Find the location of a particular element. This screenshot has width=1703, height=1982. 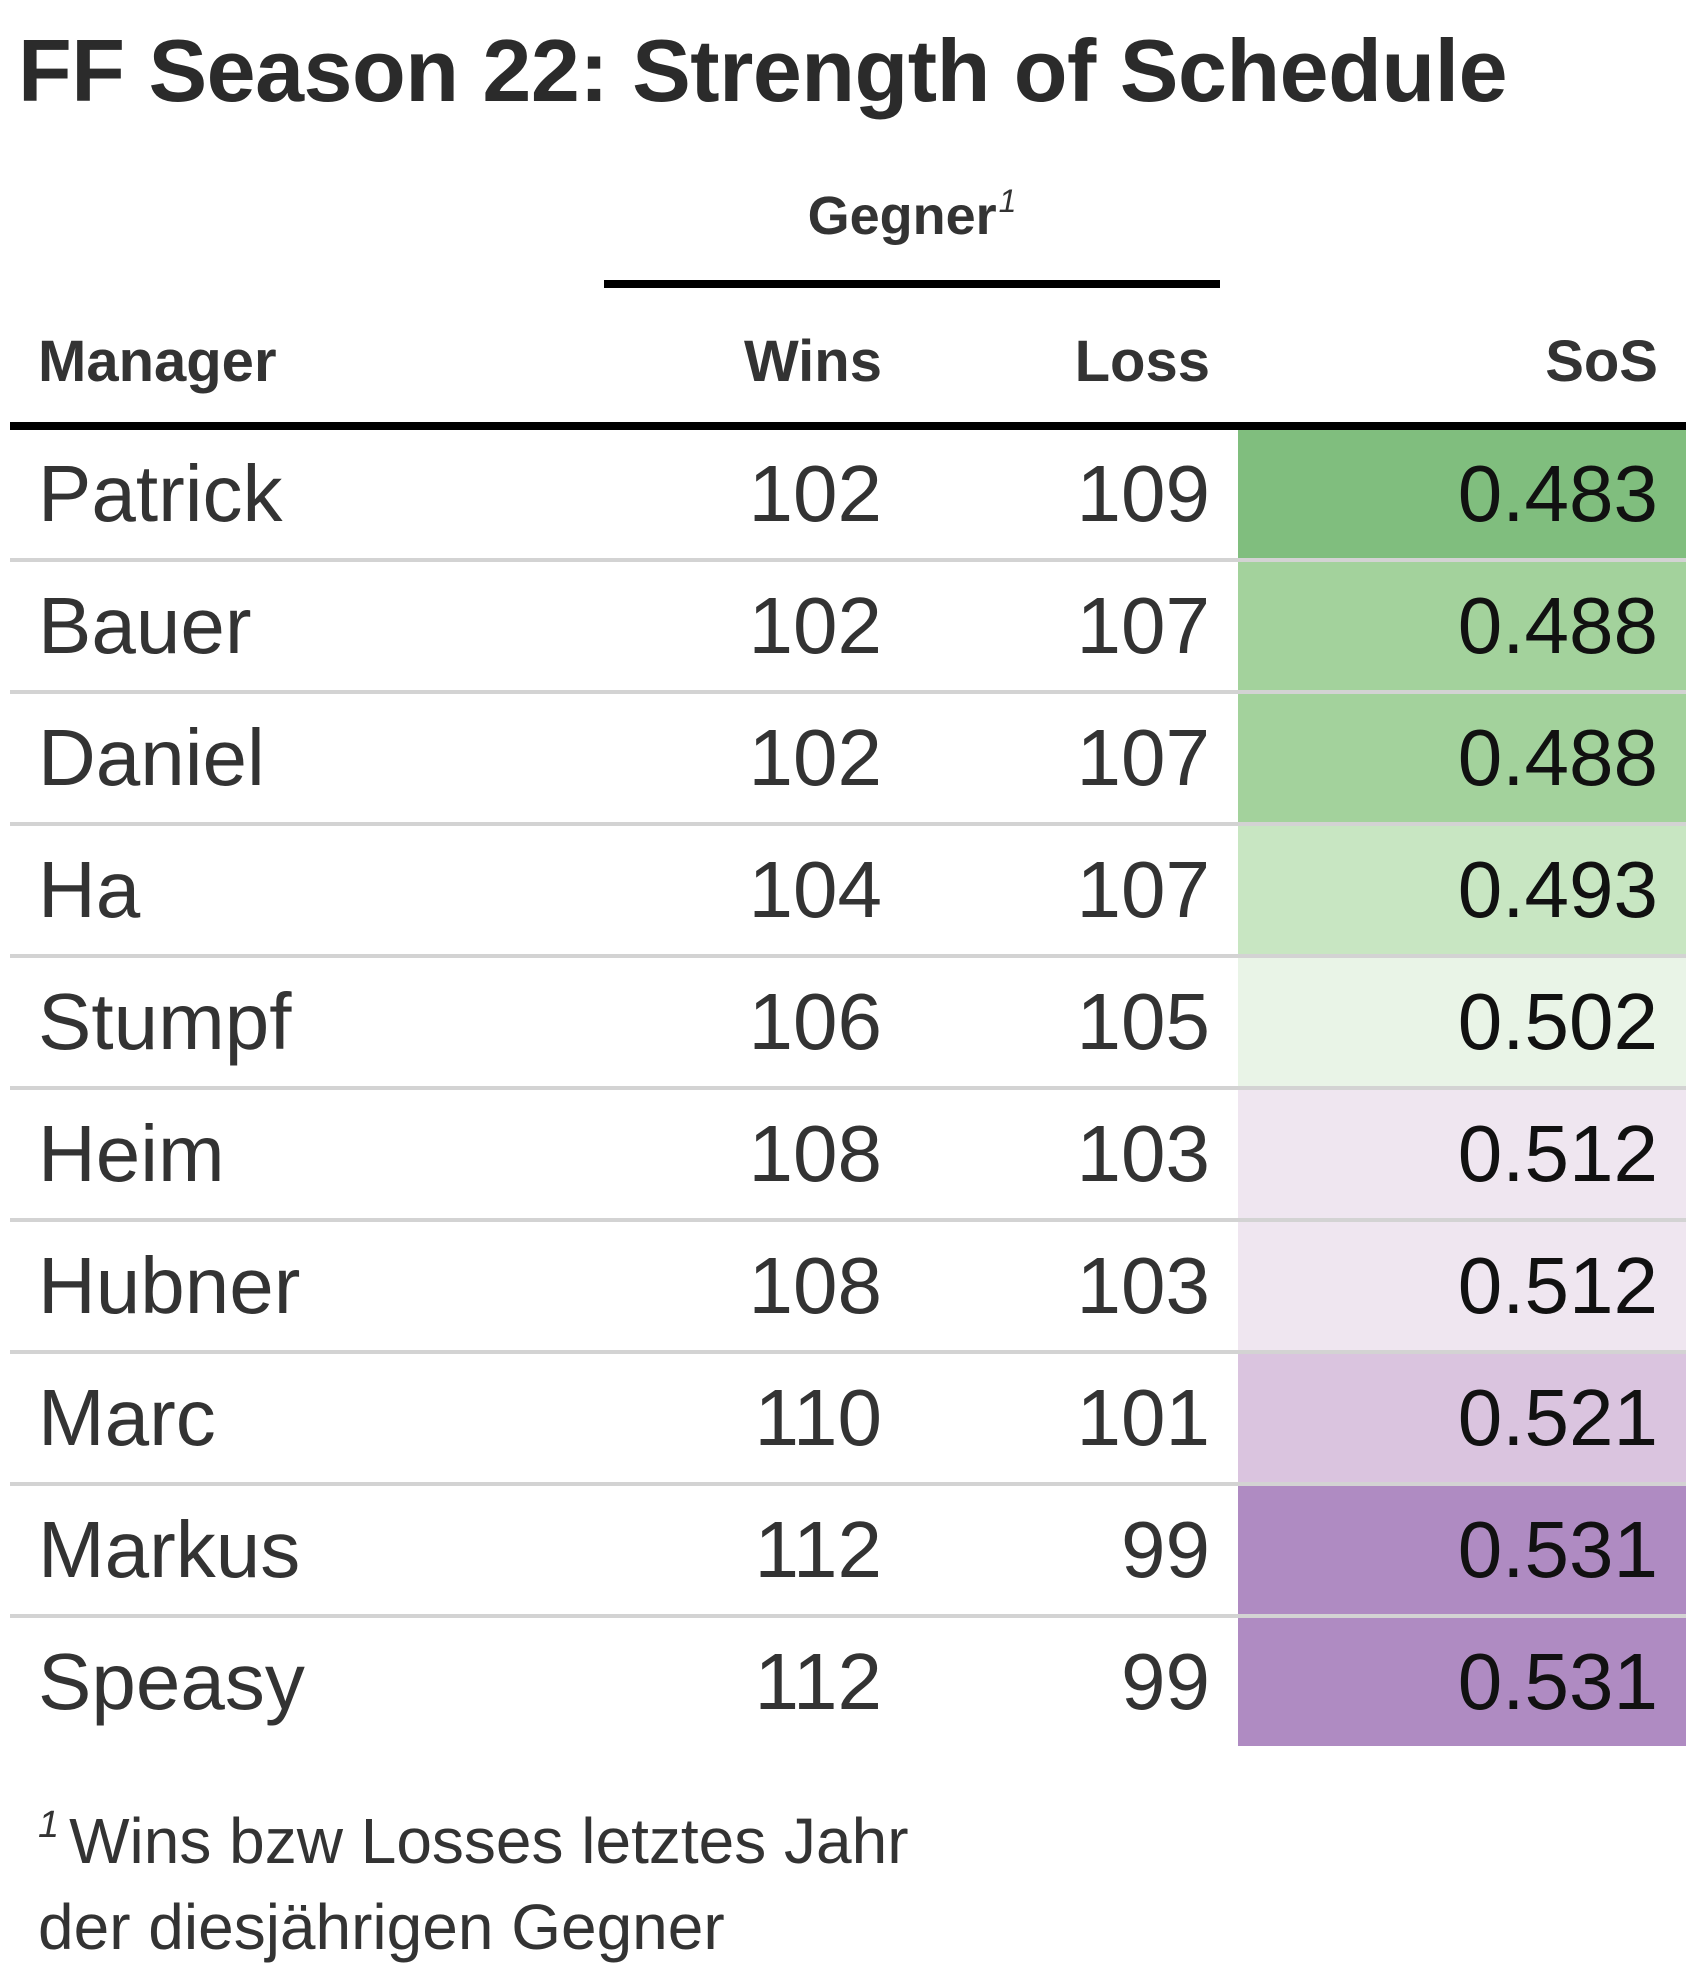

cell-manager: Daniel is located at coordinates (306, 759).